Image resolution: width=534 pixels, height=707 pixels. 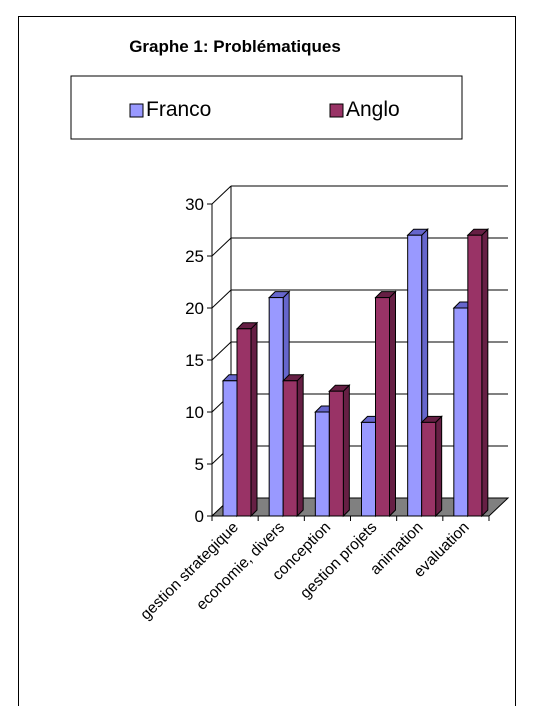 I want to click on legend-label-franco: Franco, so click(x=178, y=109).